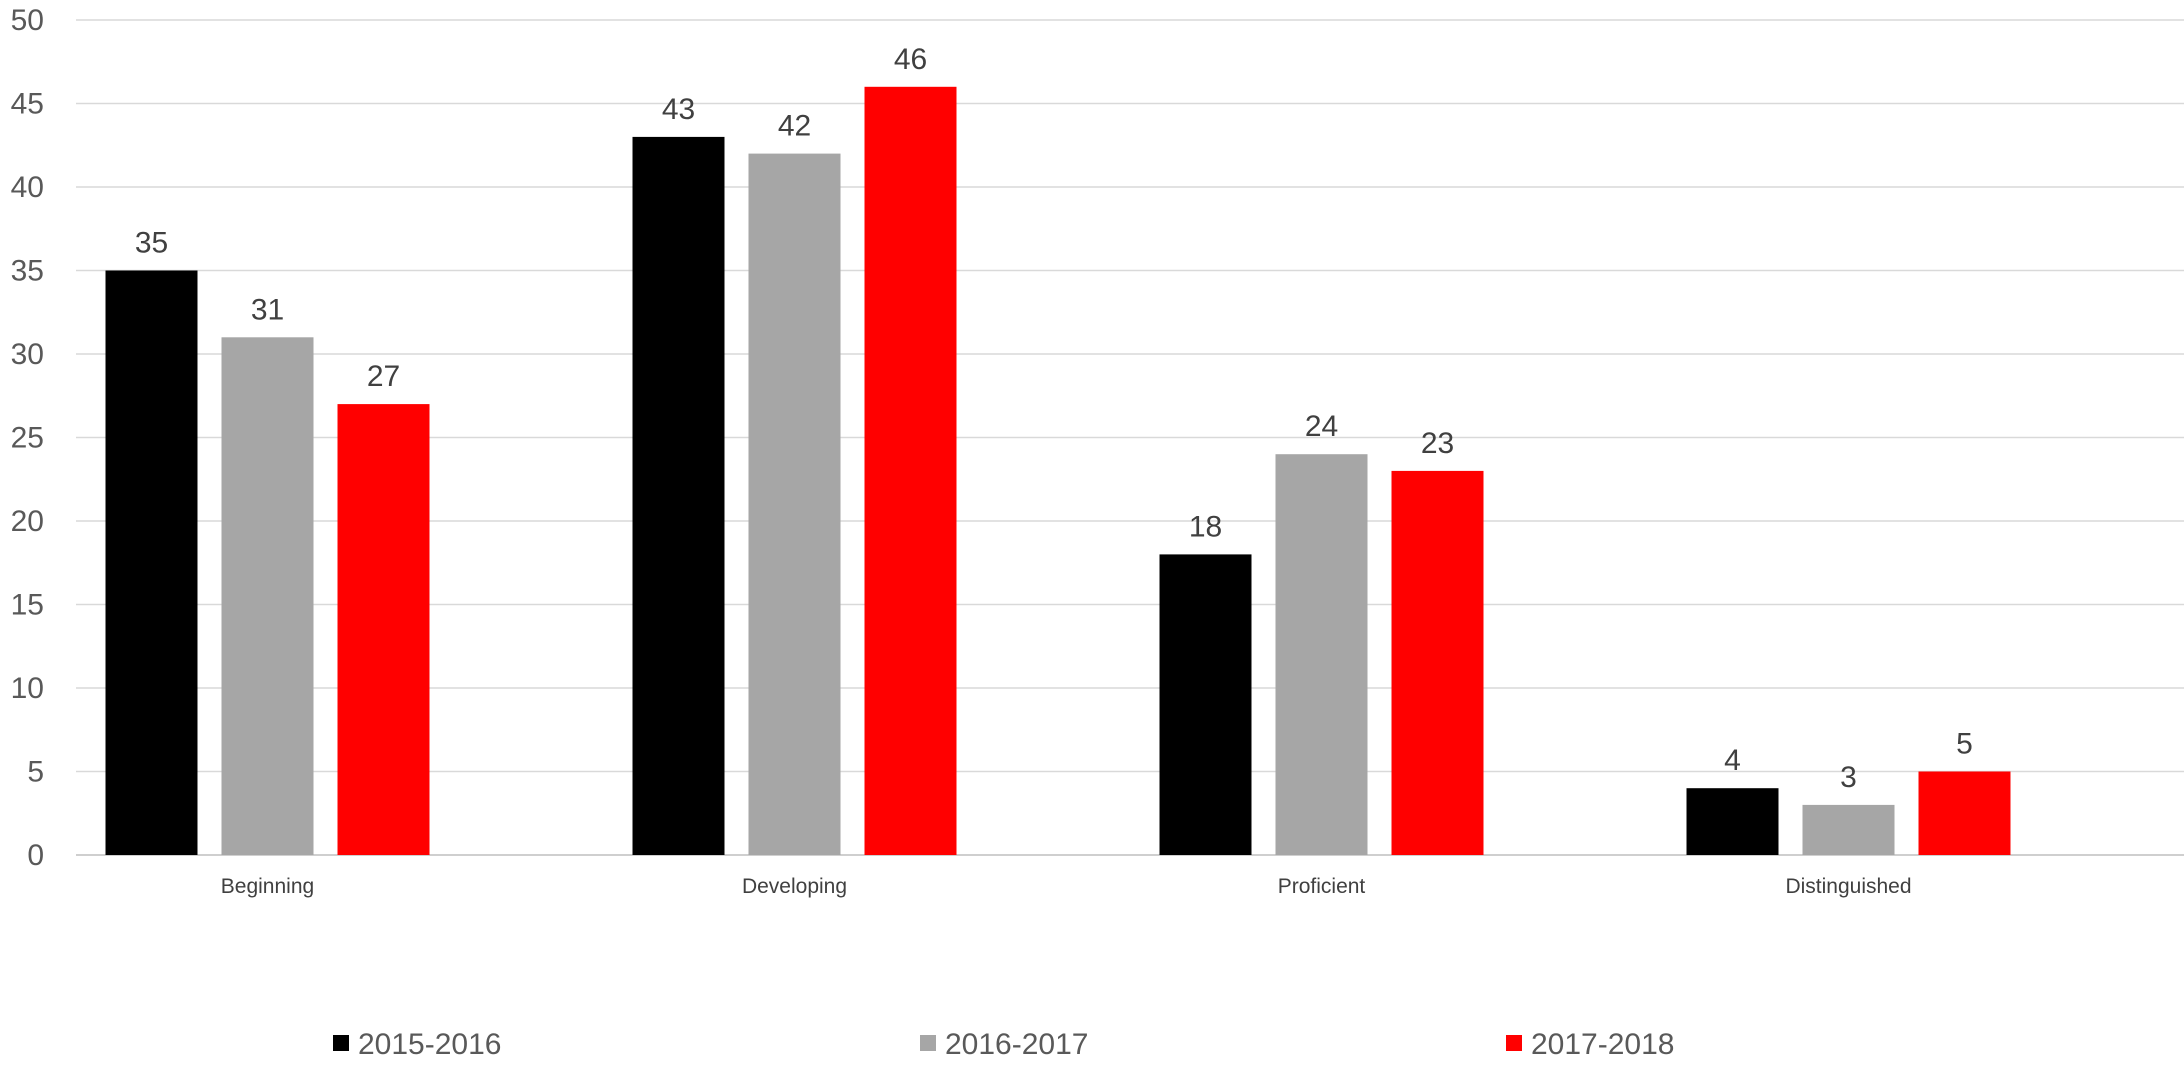 This screenshot has width=2184, height=1075. Describe the element at coordinates (429, 1044) in the screenshot. I see `legend-label: 2015-2016` at that location.